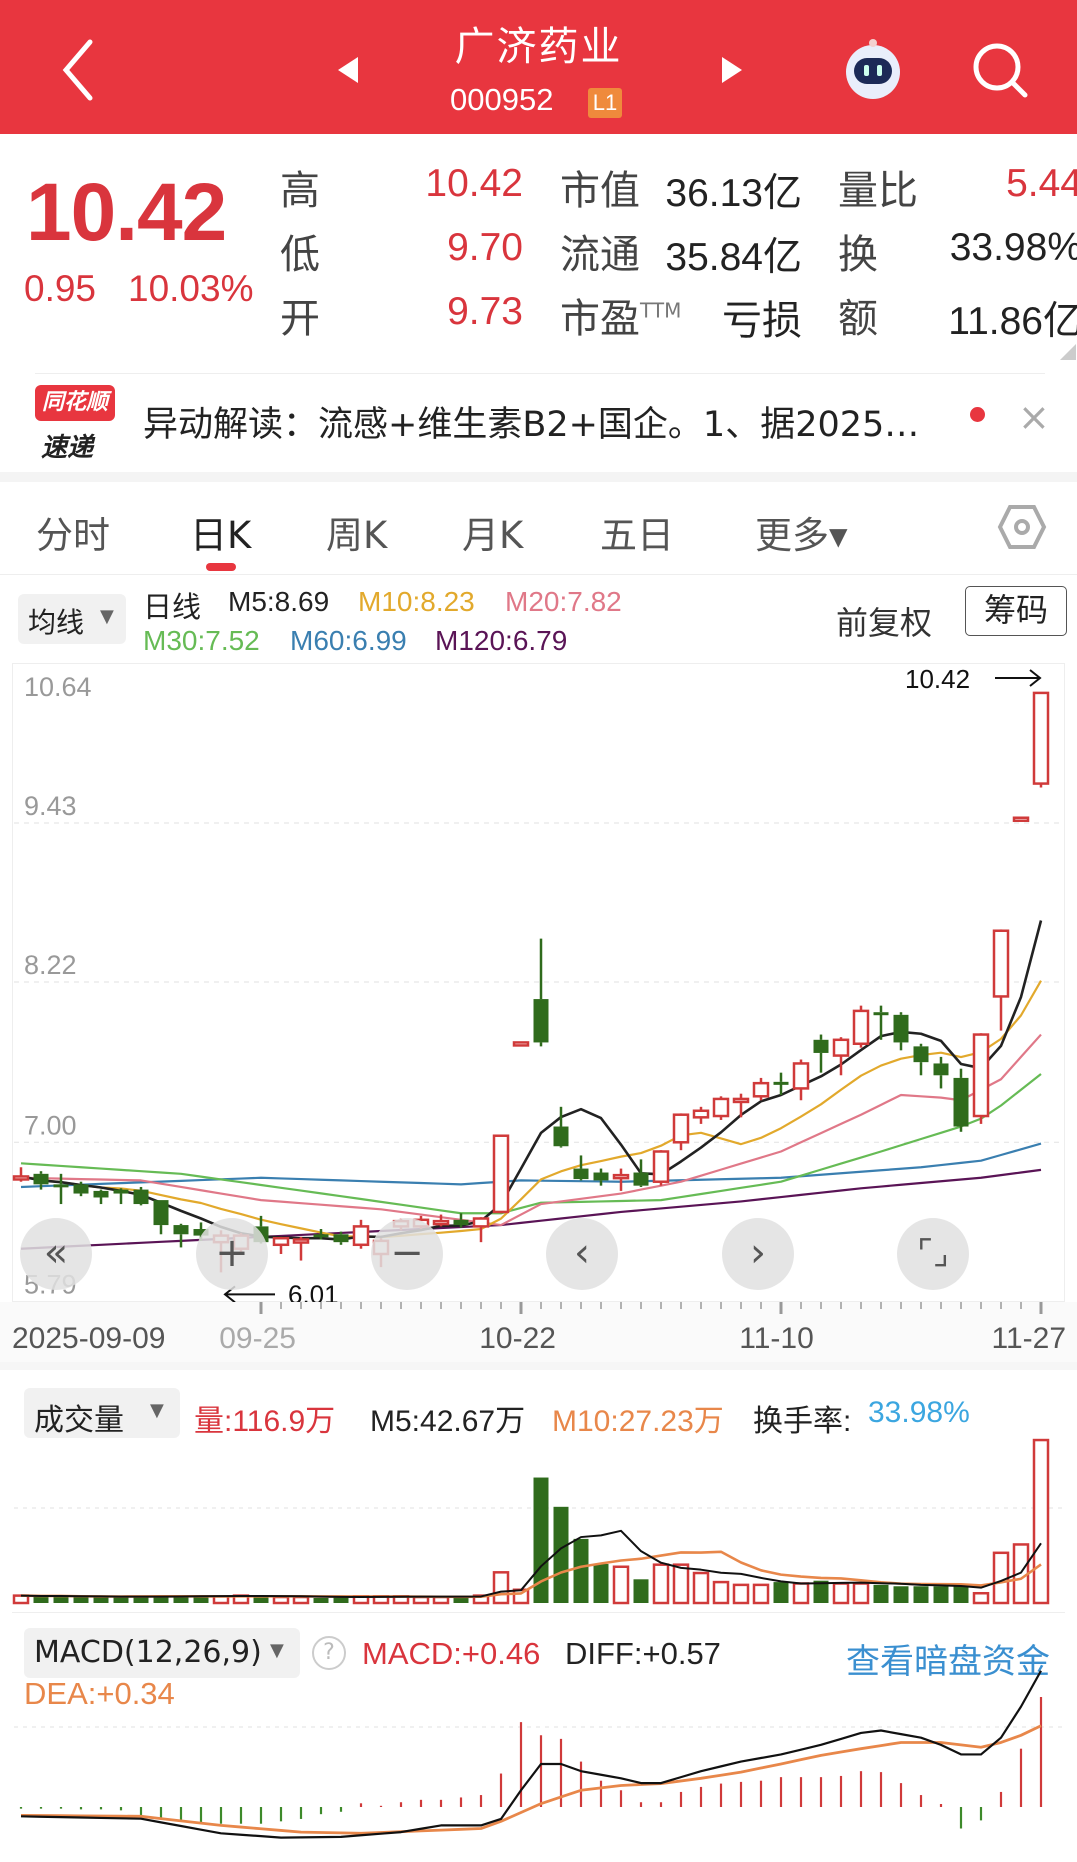  I want to click on zoom-in-button: +, so click(232, 1254).